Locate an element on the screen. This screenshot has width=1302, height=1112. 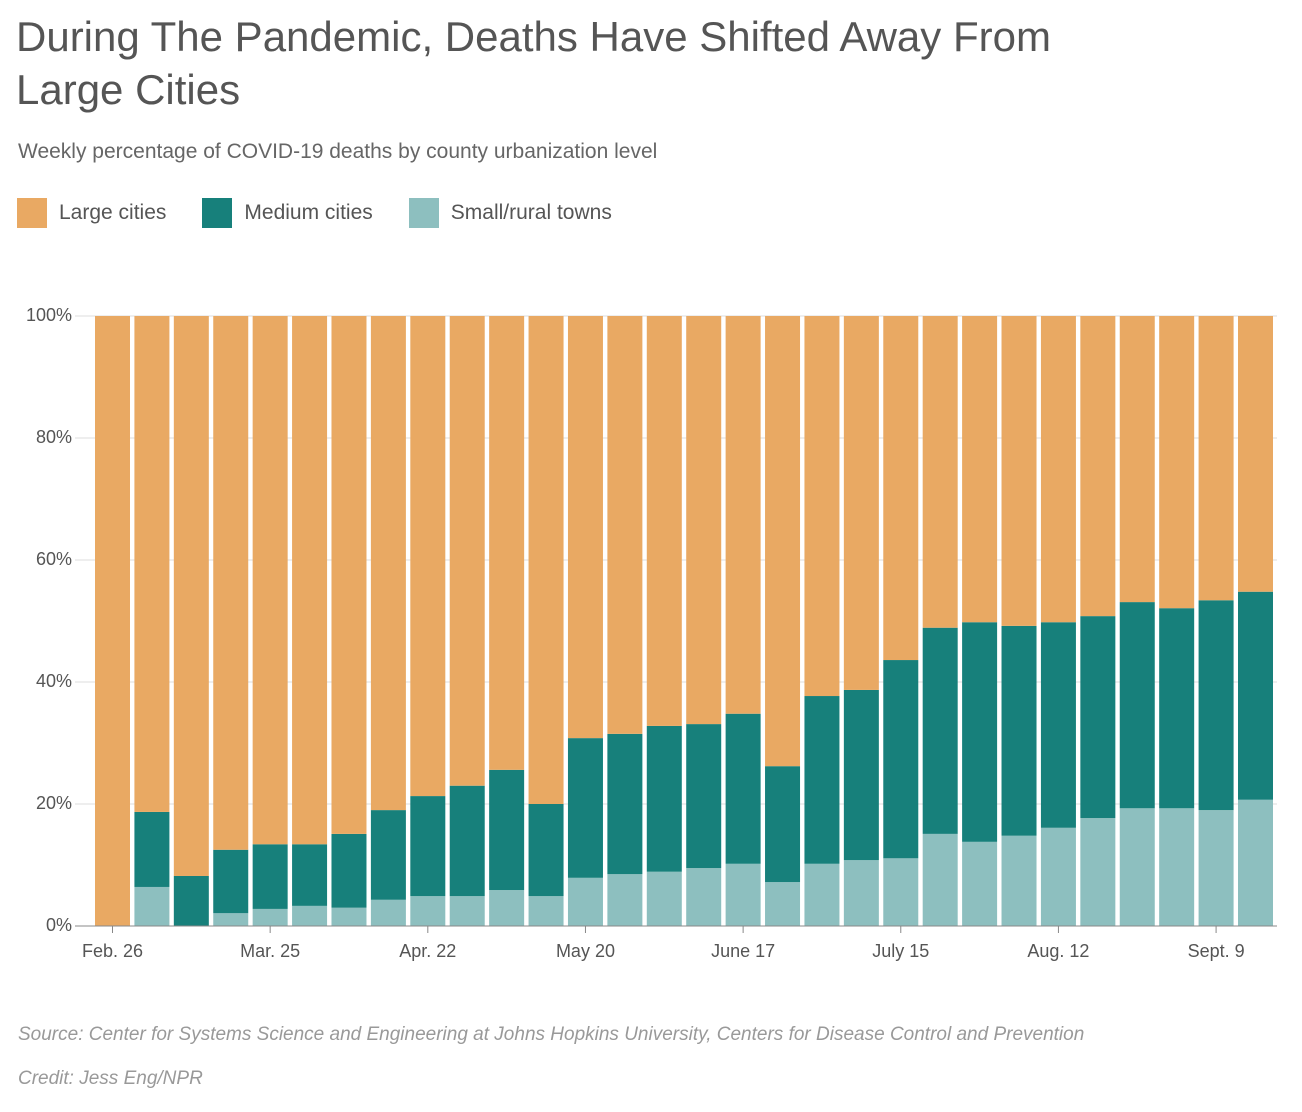
y-tick-label: 20% is located at coordinates (54, 803).